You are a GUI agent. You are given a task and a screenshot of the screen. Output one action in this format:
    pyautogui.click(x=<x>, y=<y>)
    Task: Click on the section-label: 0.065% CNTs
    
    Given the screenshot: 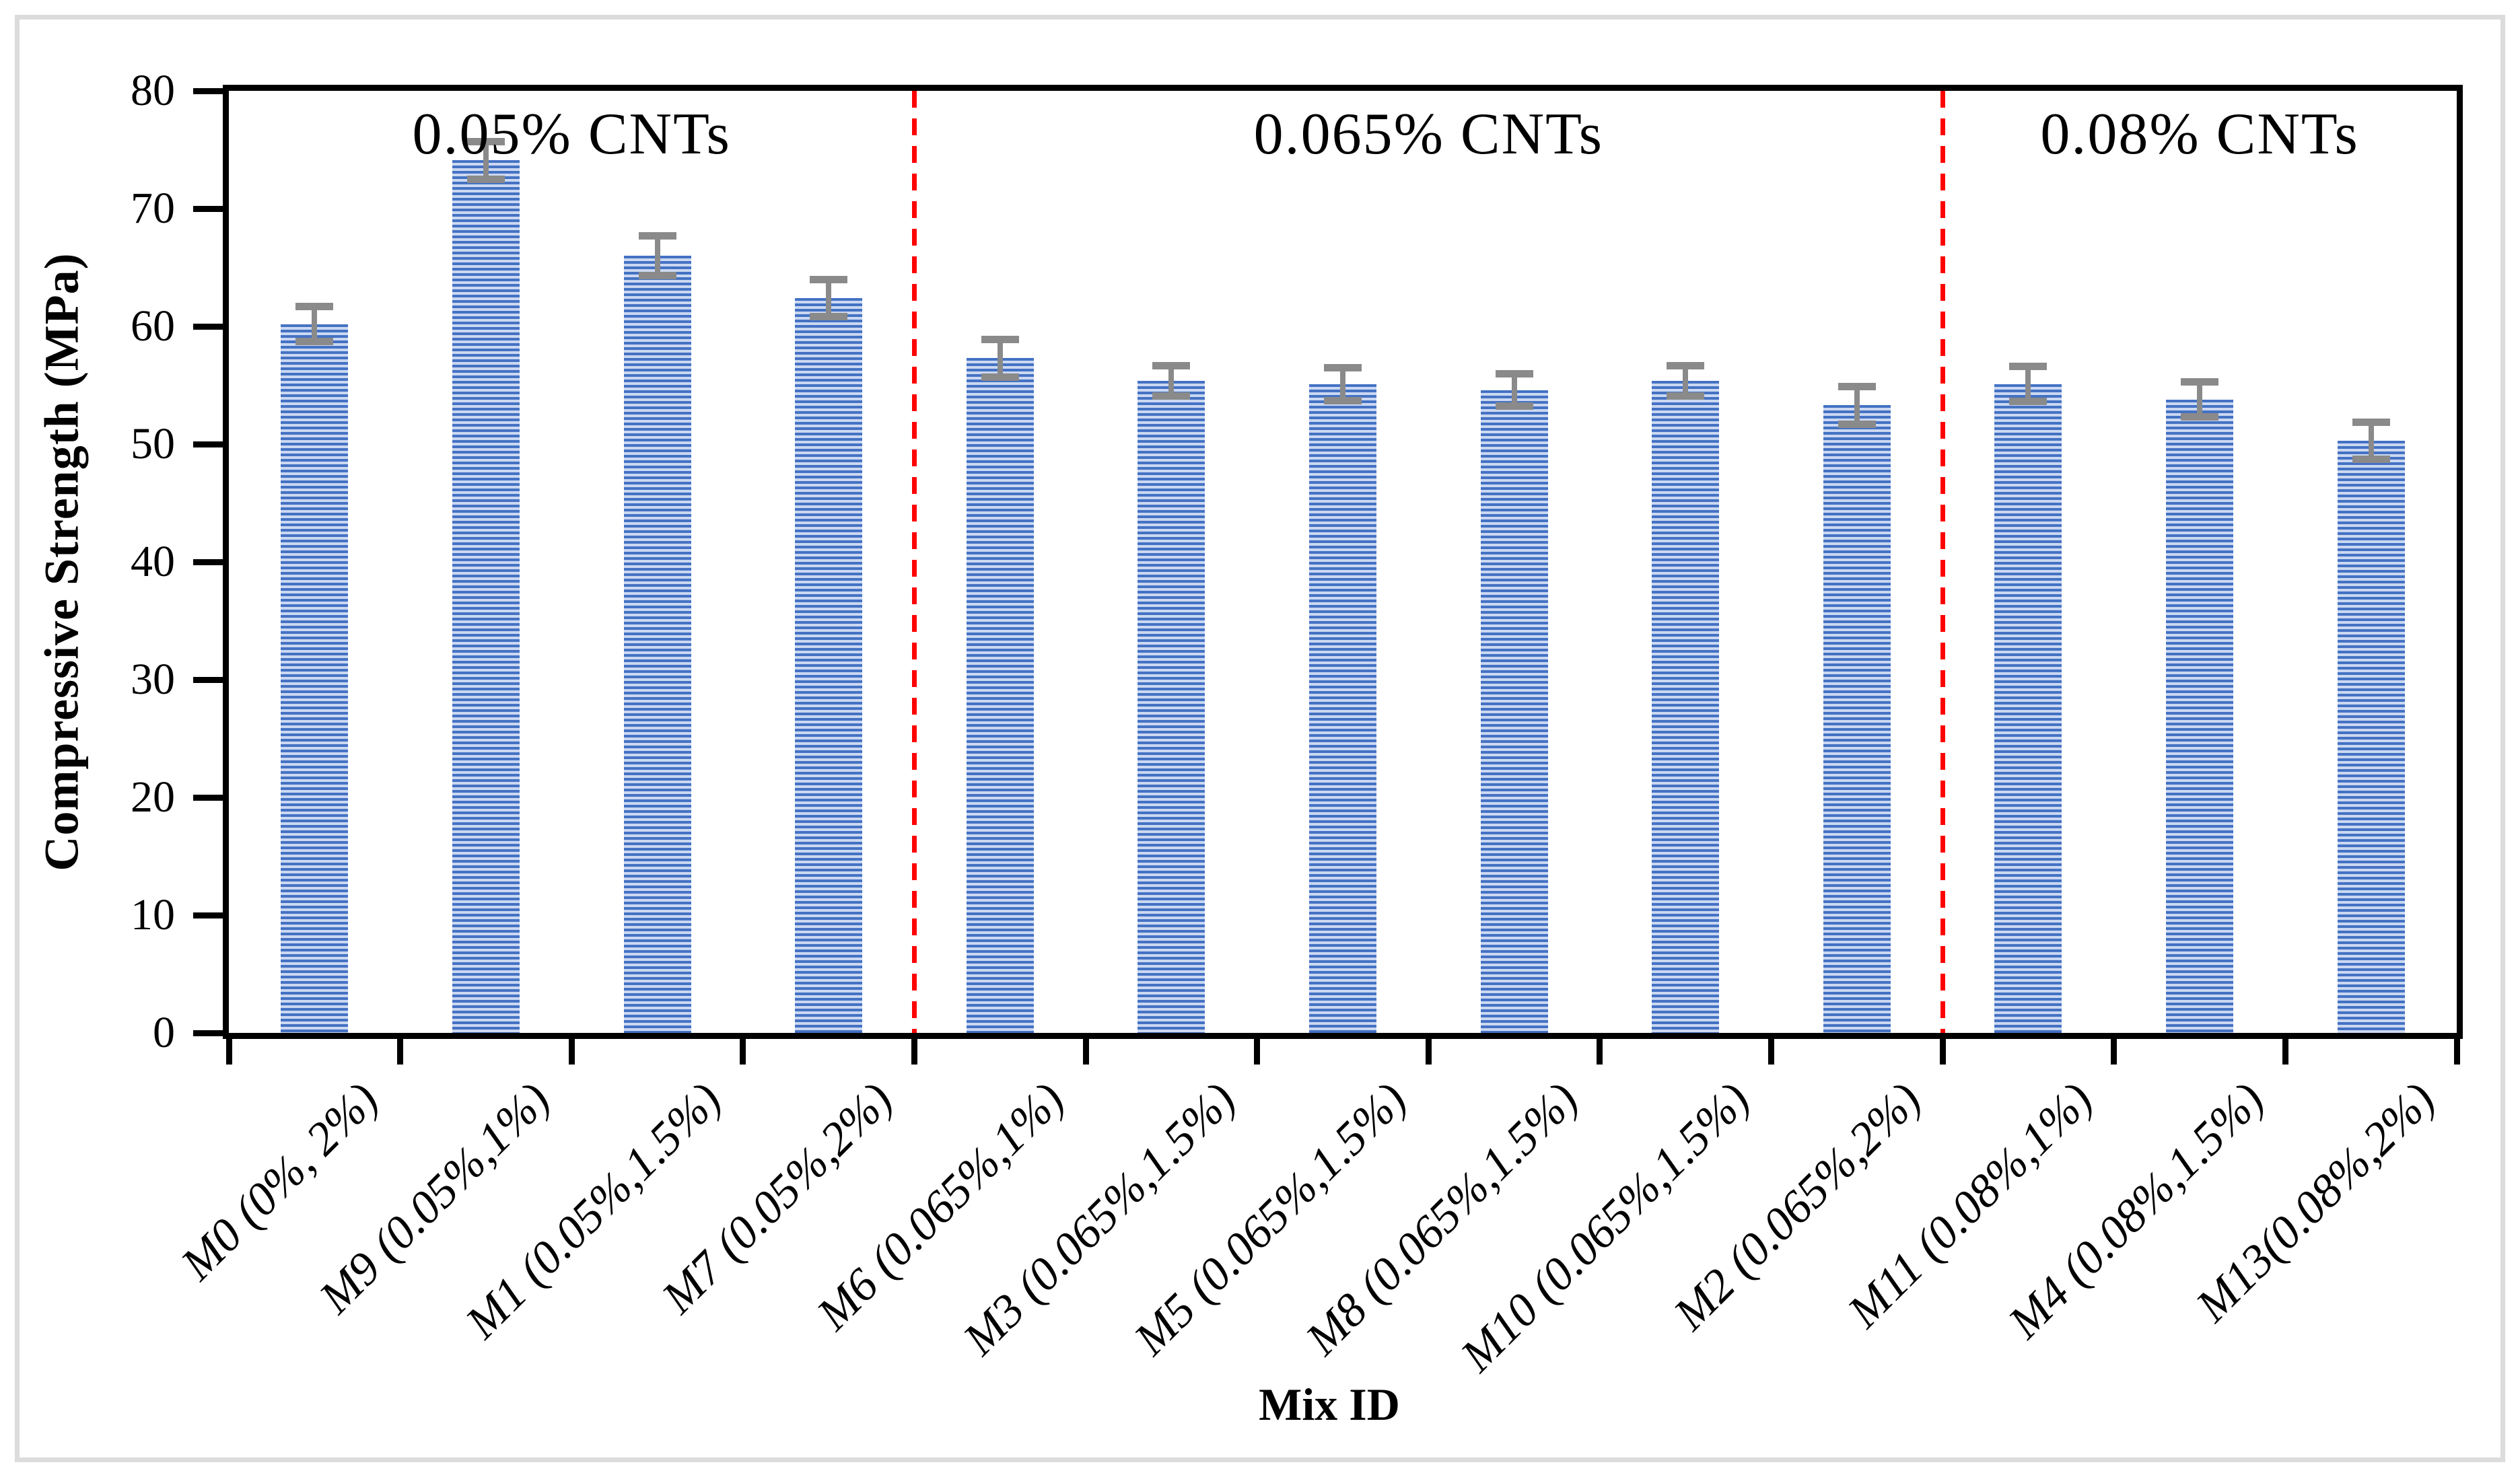 What is the action you would take?
    pyautogui.click(x=1428, y=134)
    